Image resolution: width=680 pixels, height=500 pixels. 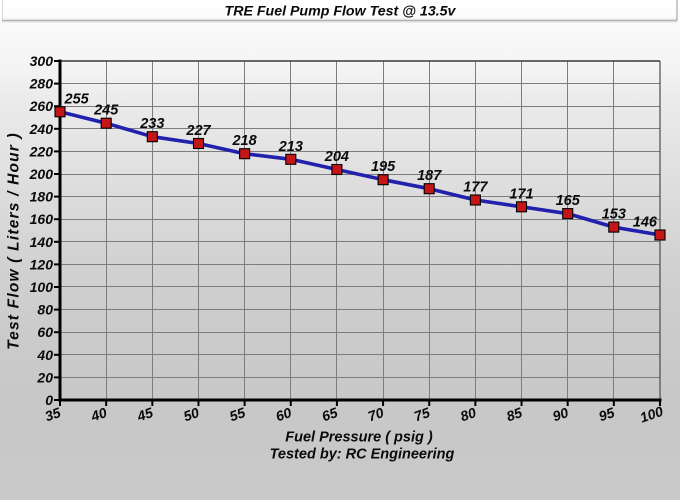 What do you see at coordinates (336, 157) in the screenshot?
I see `svg-text: 204` at bounding box center [336, 157].